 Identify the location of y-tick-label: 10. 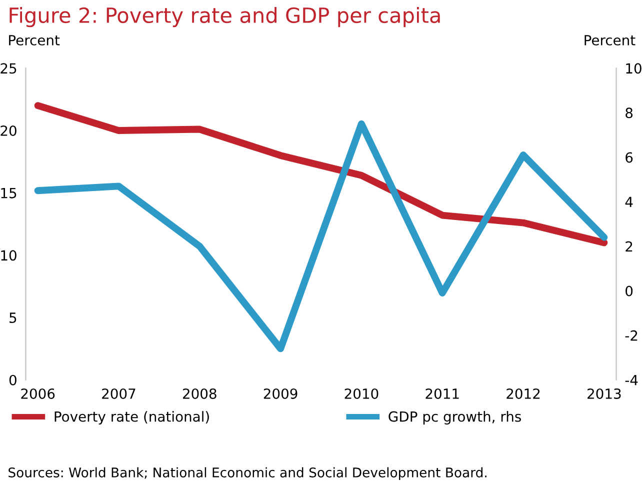
(8, 255).